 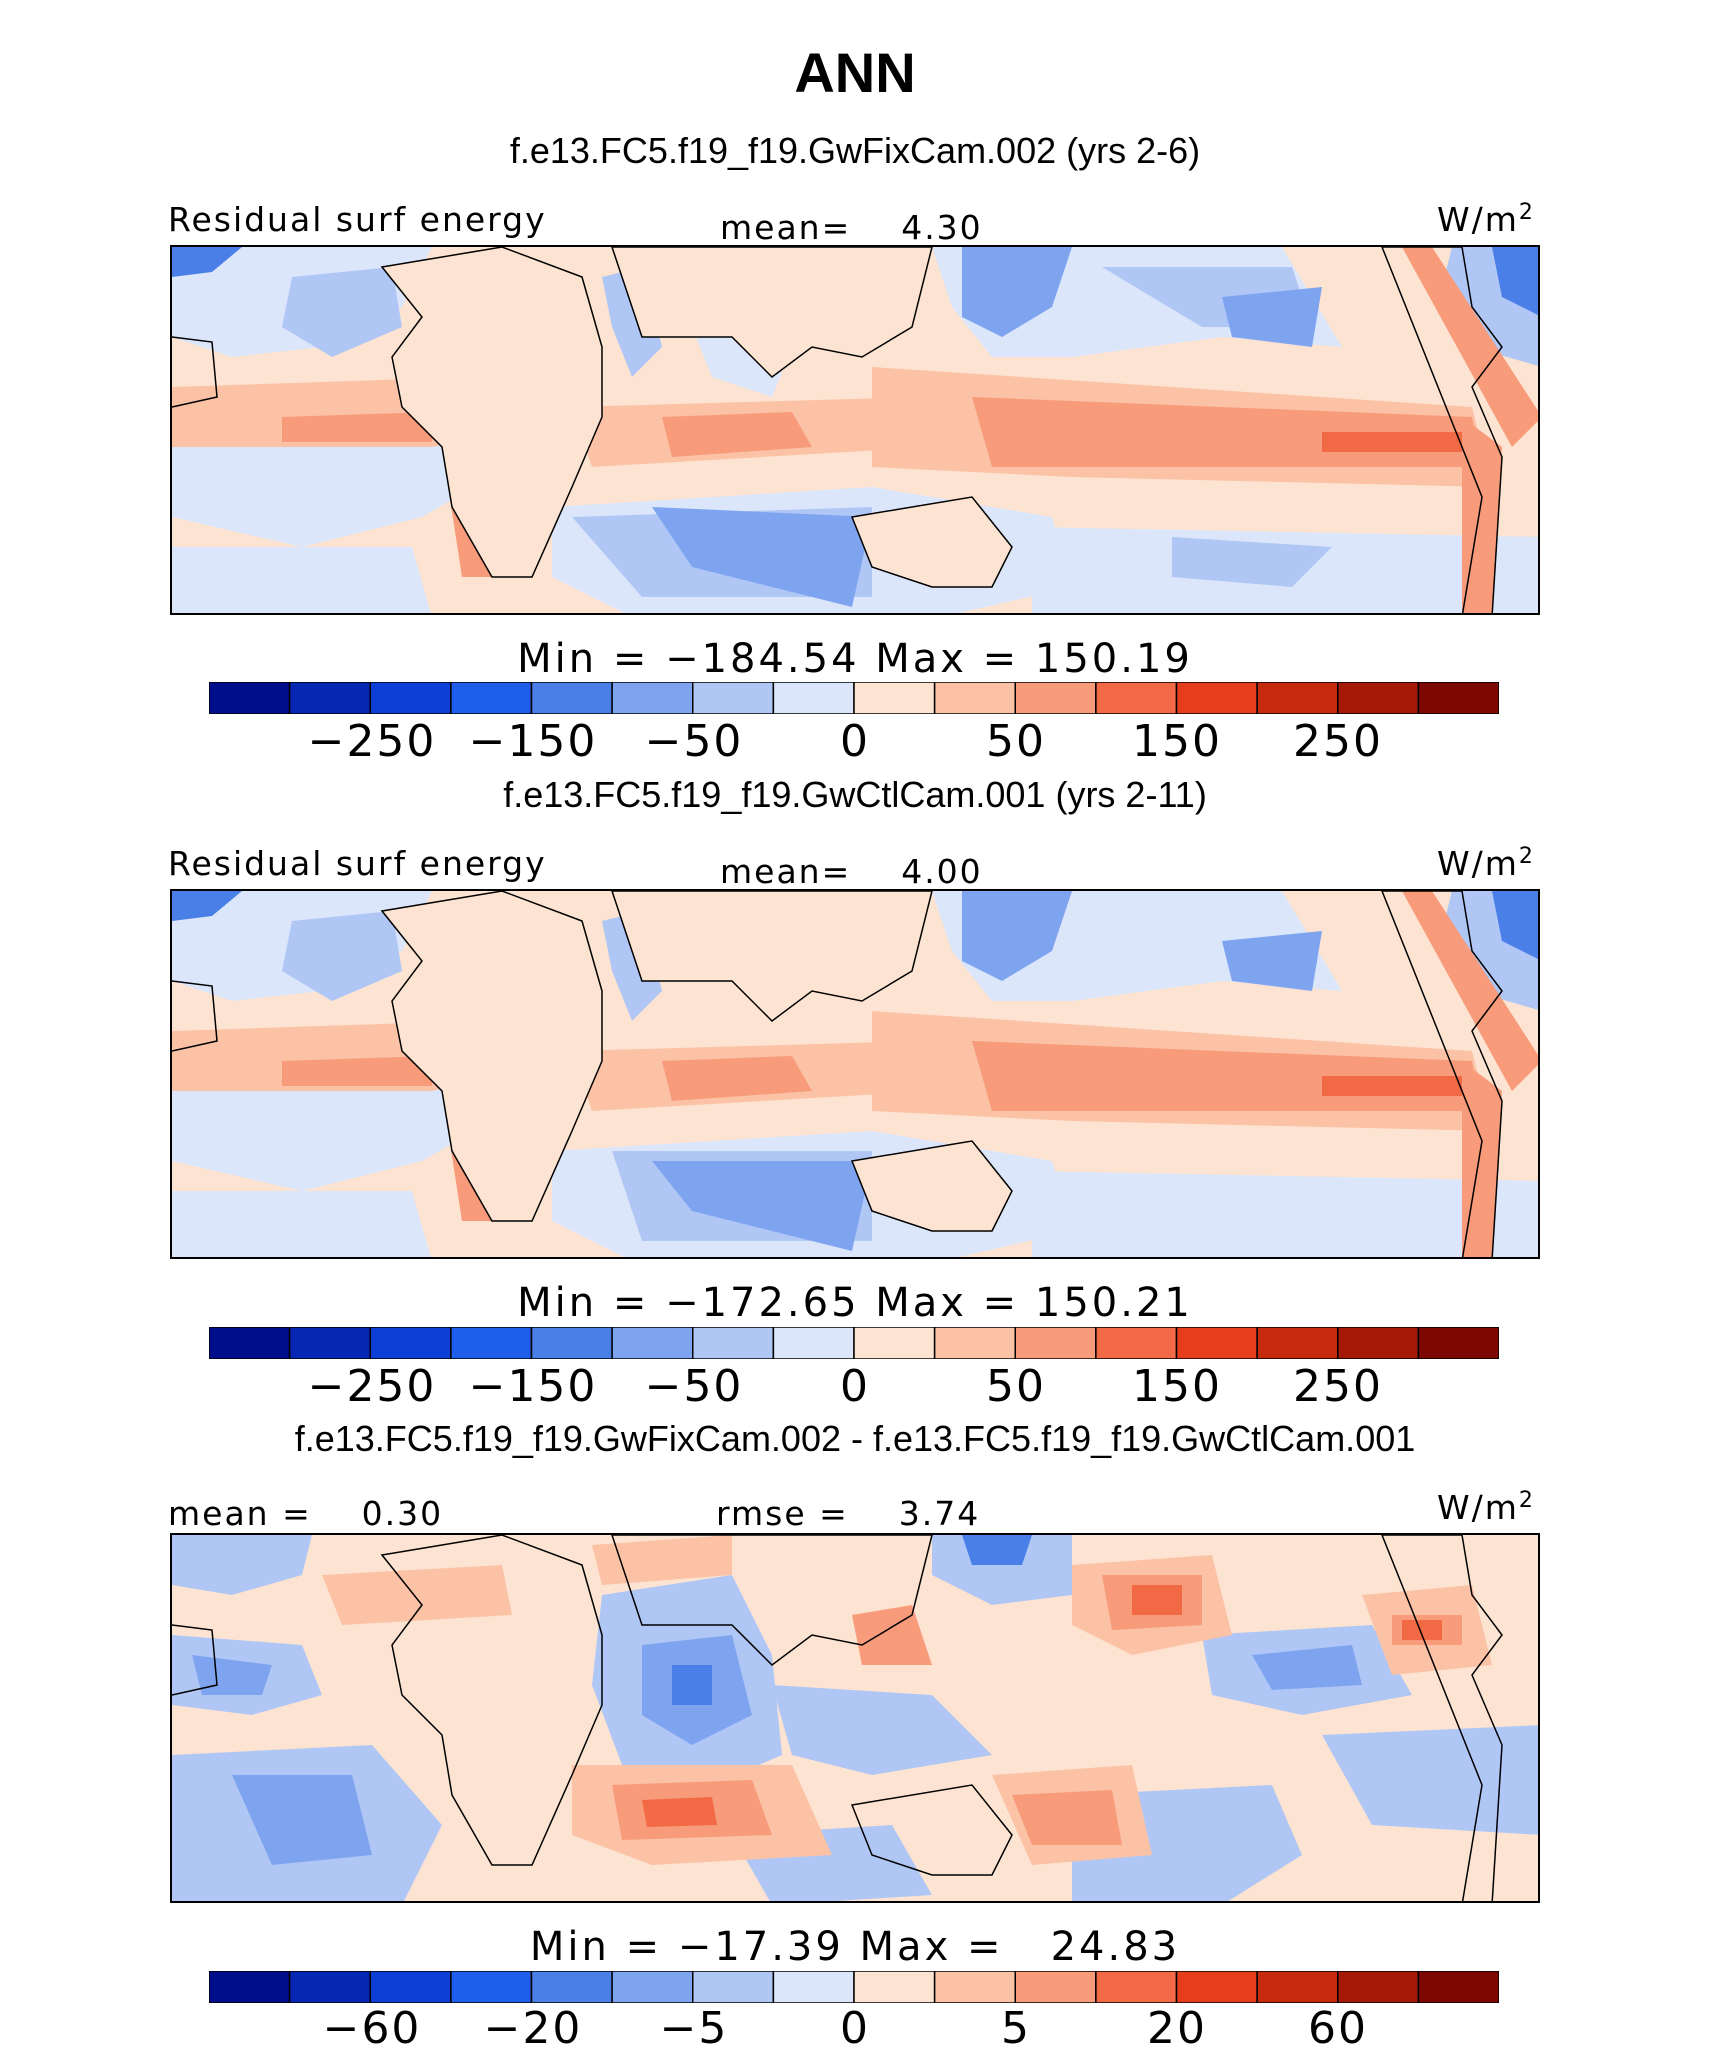 What do you see at coordinates (855, 2028) in the screenshot?
I see `cbar3-tick: 0` at bounding box center [855, 2028].